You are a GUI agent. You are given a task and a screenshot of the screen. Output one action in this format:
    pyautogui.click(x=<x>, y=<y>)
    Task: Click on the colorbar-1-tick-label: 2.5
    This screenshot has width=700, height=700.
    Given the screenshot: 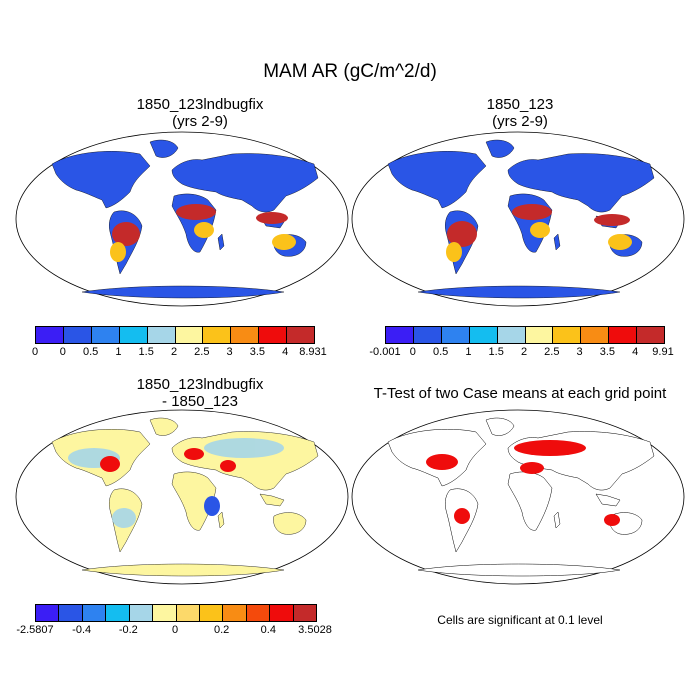 What is the action you would take?
    pyautogui.click(x=202, y=352)
    